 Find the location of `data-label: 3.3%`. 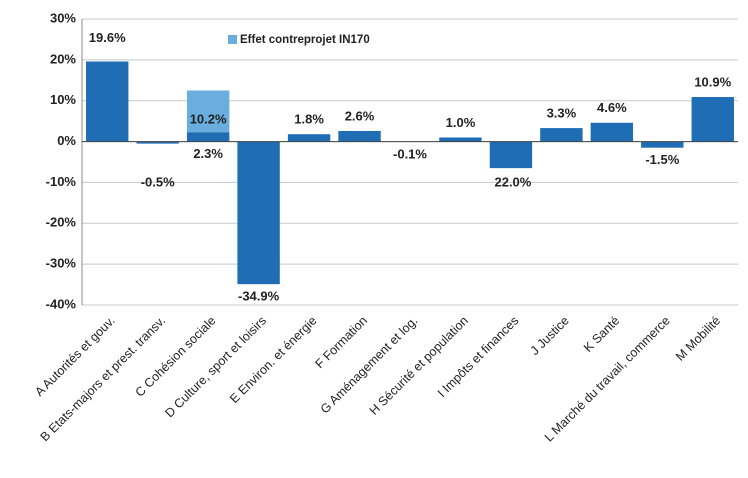

data-label: 3.3% is located at coordinates (562, 113).